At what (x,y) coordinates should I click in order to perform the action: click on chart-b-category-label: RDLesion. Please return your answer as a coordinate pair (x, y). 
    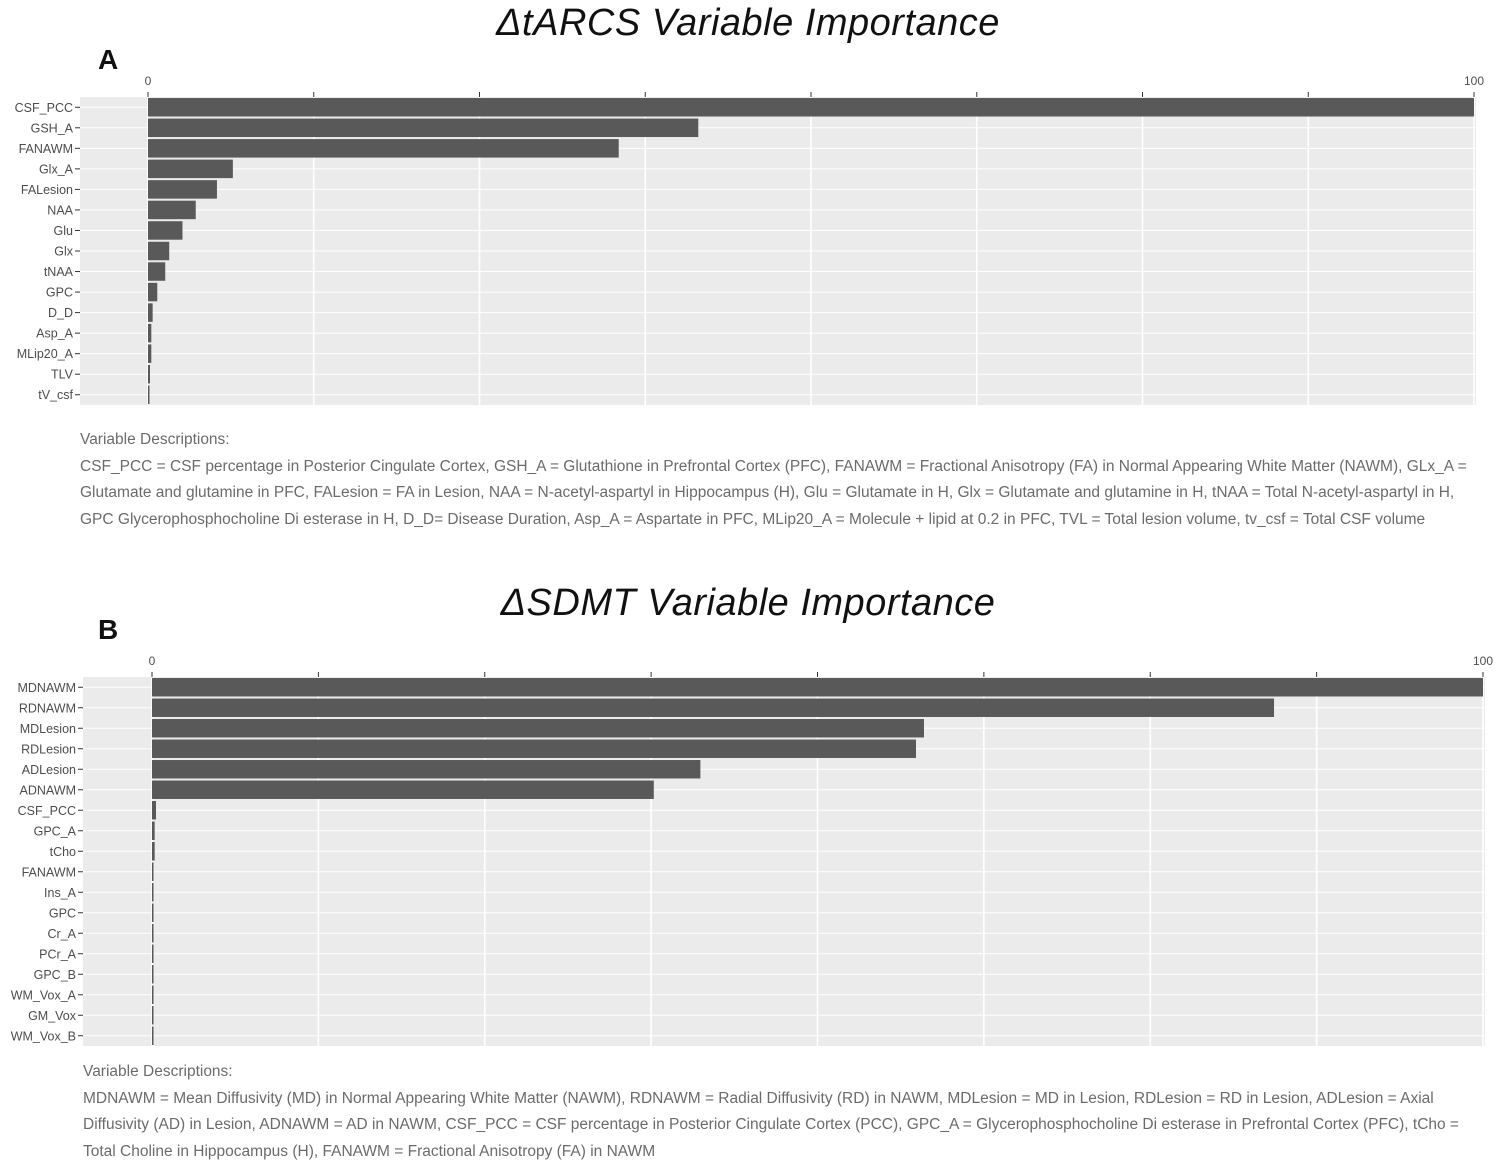
    Looking at the image, I should click on (48, 749).